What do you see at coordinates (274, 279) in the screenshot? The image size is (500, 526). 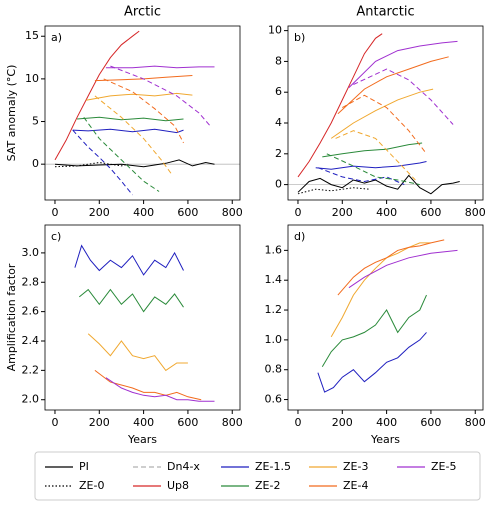 I see `y-tick-label: 1.4` at bounding box center [274, 279].